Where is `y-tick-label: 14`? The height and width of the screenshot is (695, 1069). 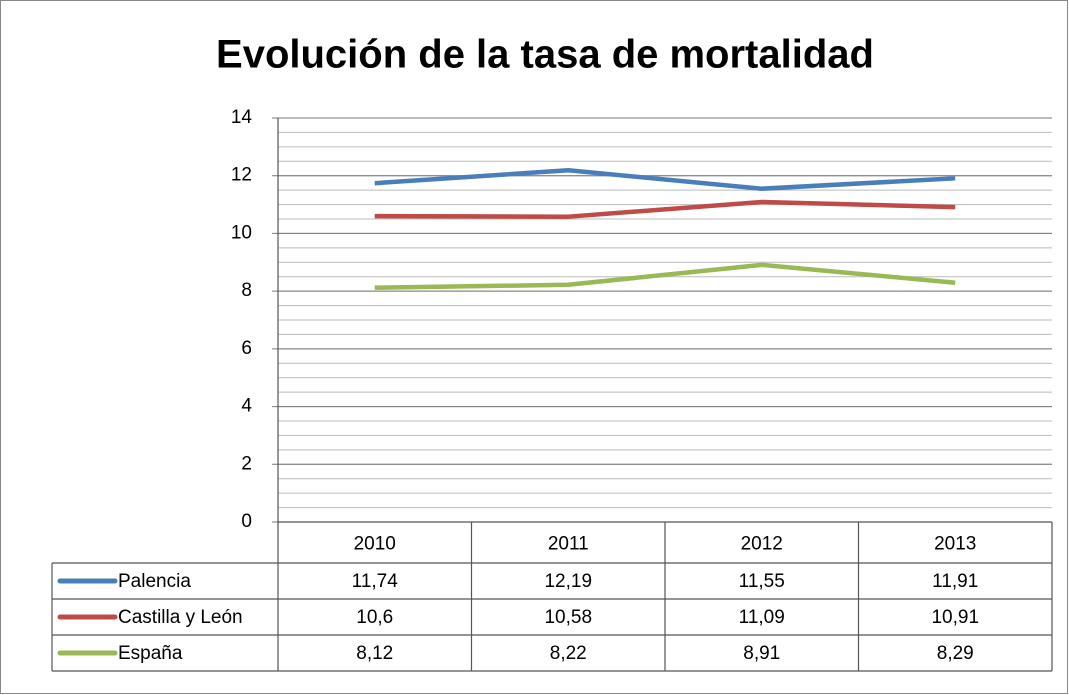
y-tick-label: 14 is located at coordinates (242, 117).